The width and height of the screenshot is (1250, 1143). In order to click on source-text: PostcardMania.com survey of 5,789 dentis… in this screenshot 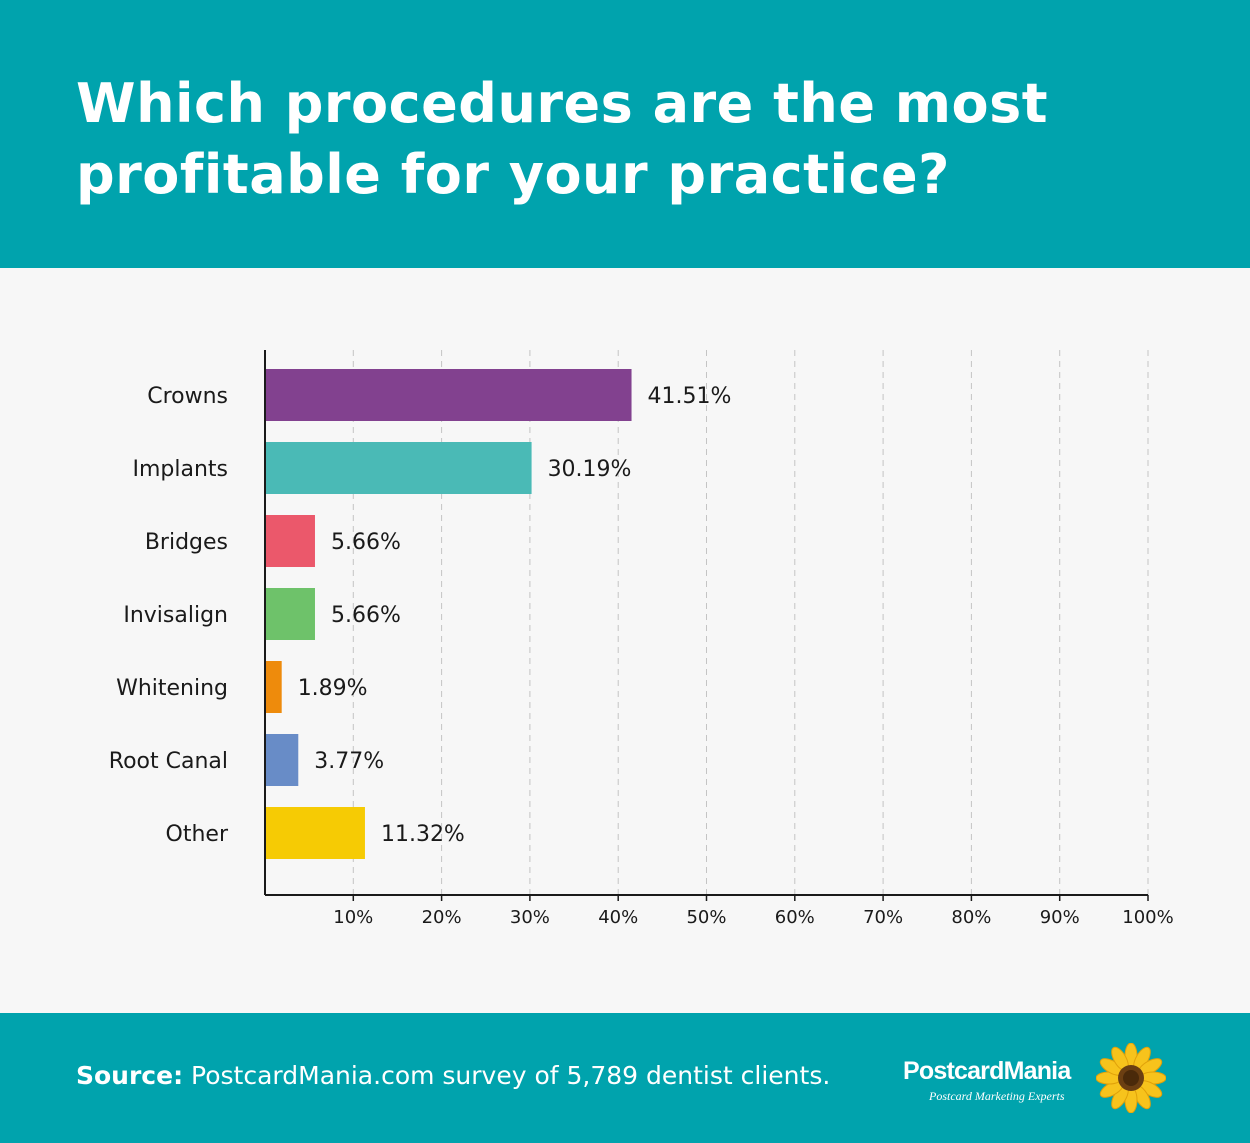, I will do `click(507, 1075)`.